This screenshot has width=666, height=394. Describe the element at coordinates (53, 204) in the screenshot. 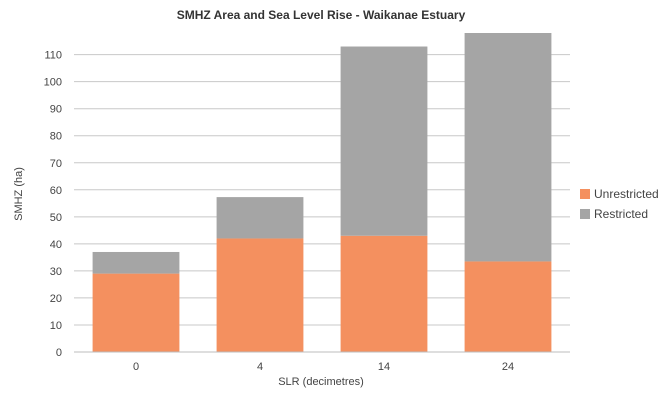

I see `y-axis-ticks: 0 10 20 30 40 50 60 70 80 90 100 110` at that location.